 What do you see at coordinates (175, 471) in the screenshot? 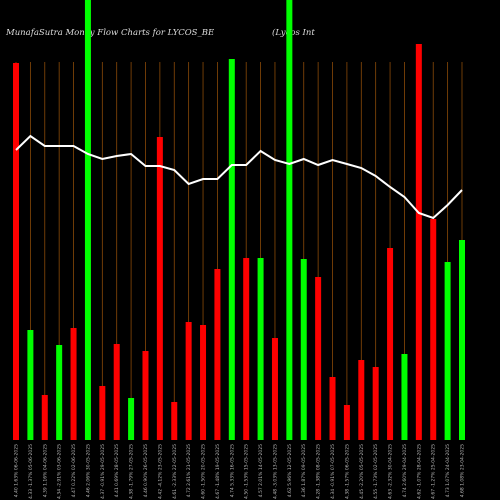
I see `x-tick-label: 4.61 -2.33% 22-05-2025` at bounding box center [175, 471].